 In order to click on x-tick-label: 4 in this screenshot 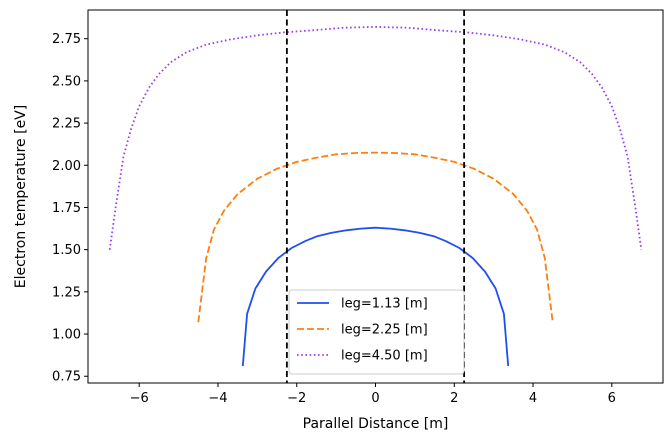, I will do `click(533, 398)`.